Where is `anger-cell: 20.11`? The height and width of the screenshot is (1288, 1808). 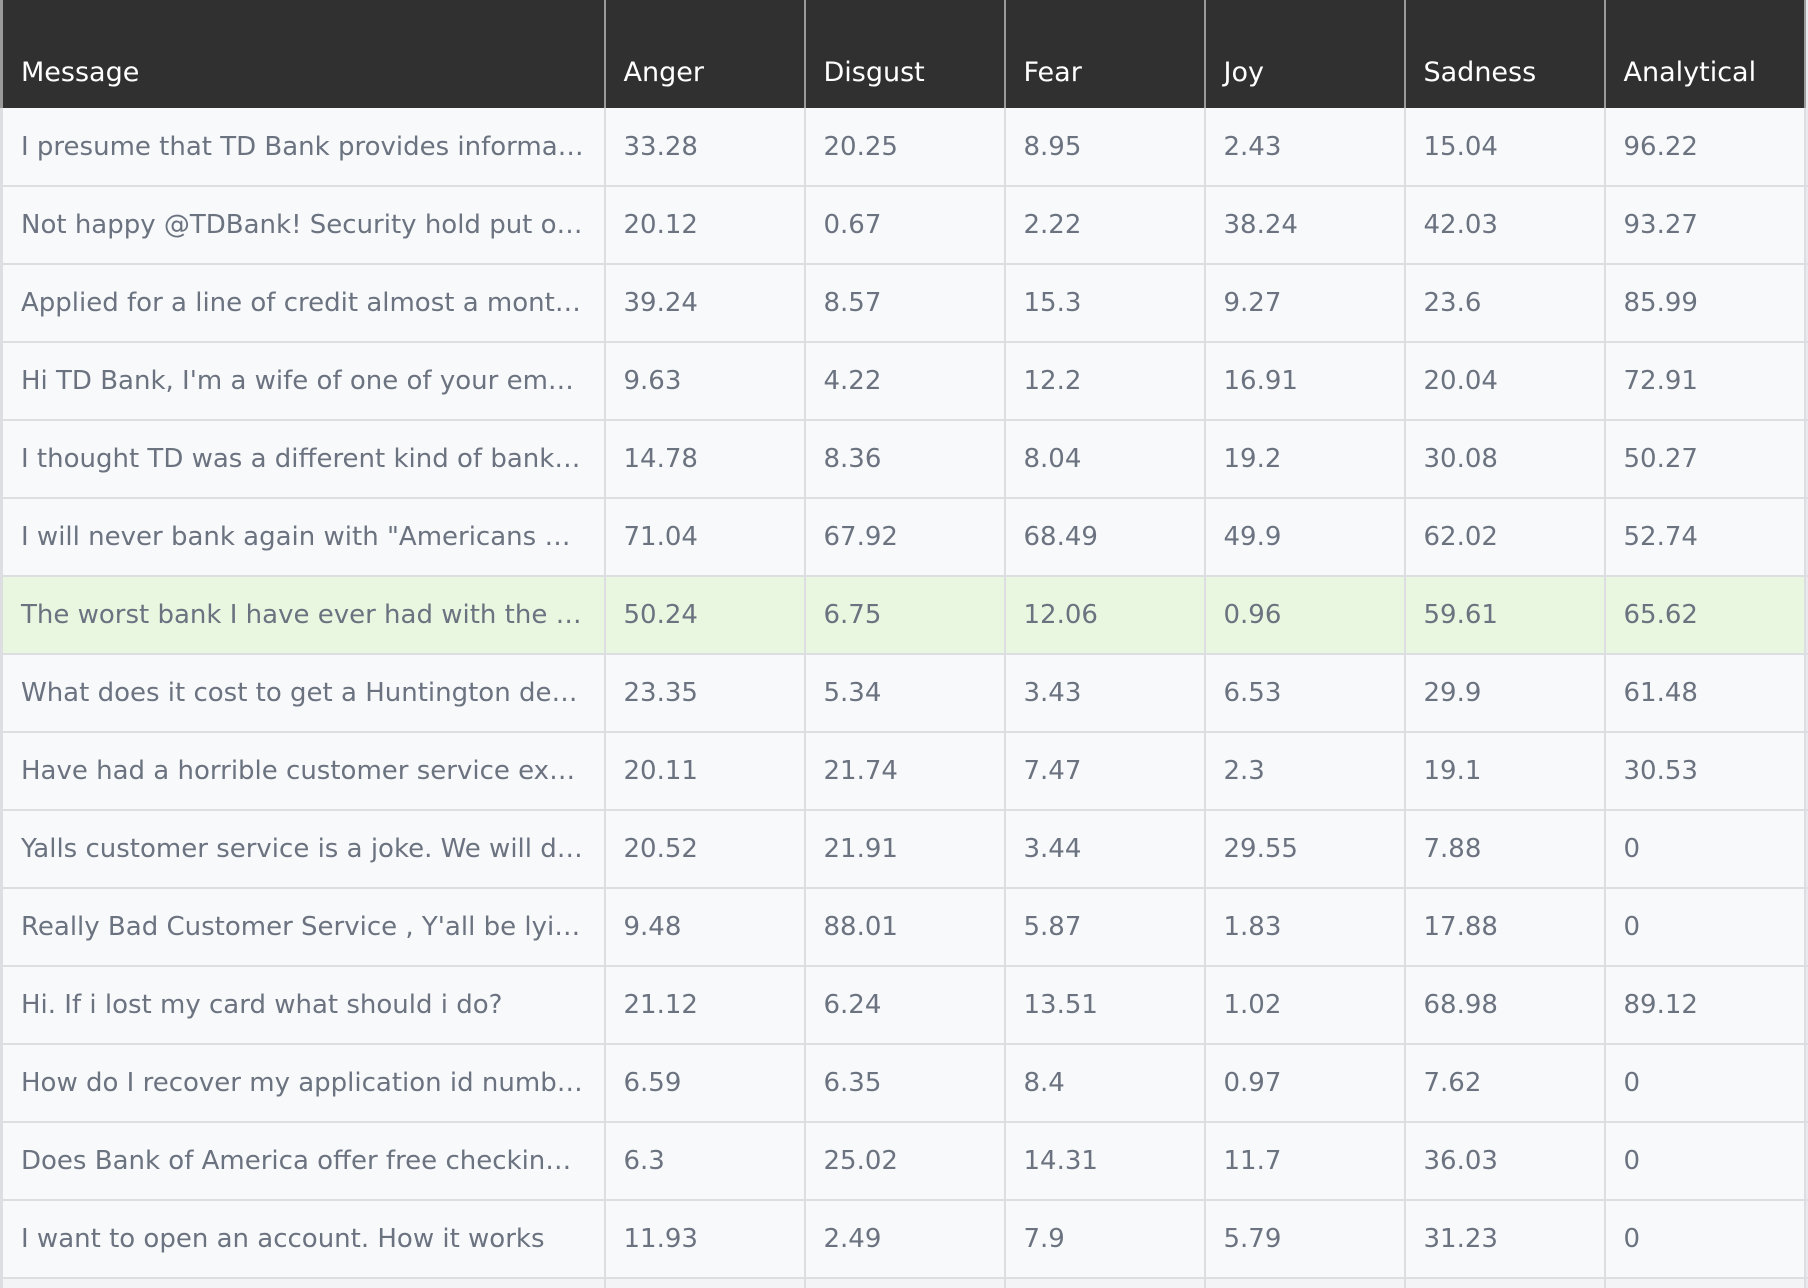 anger-cell: 20.11 is located at coordinates (705, 771).